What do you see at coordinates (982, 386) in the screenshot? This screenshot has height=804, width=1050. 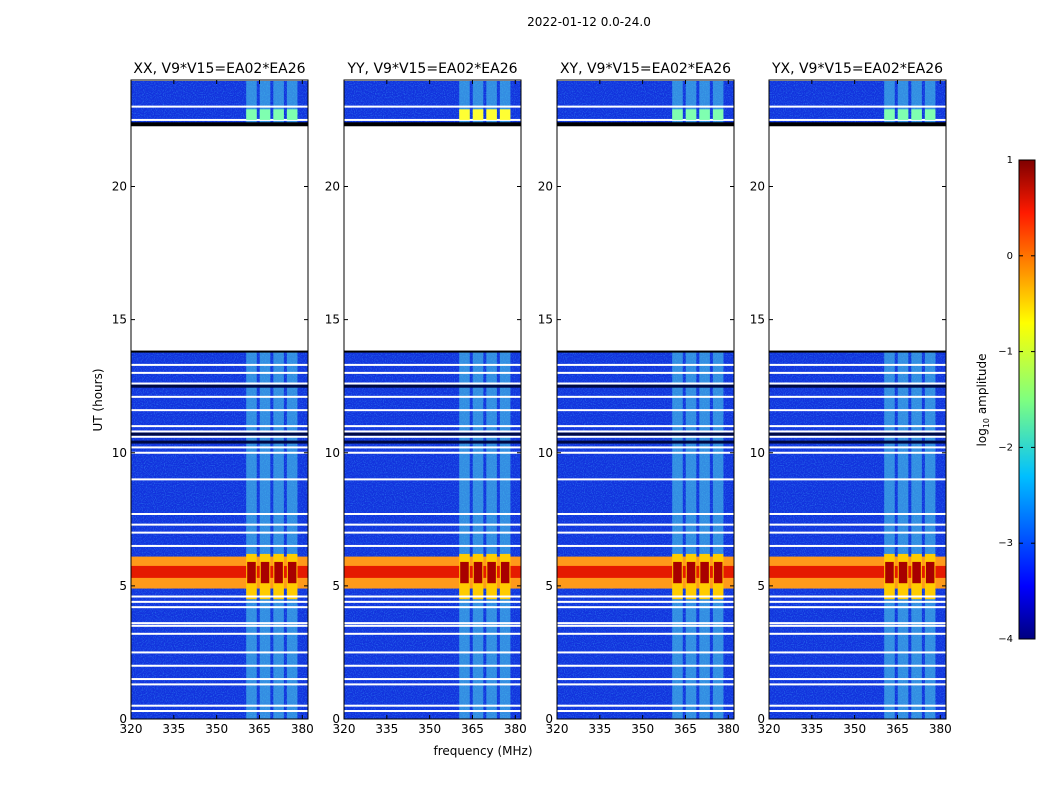 I see `colorbar-label-rest: amplitude` at bounding box center [982, 386].